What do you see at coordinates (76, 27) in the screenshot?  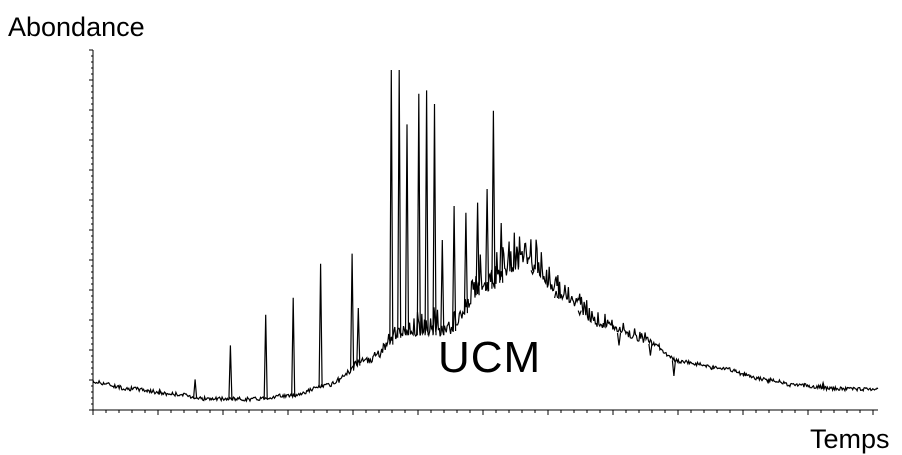 I see `y-axis-label: Abondance` at bounding box center [76, 27].